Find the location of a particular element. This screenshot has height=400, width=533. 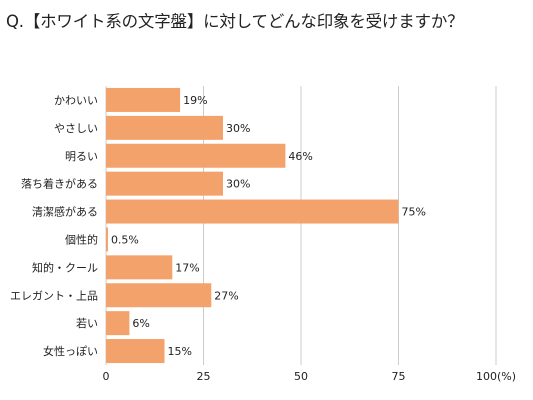

value-label: 15% is located at coordinates (180, 351).